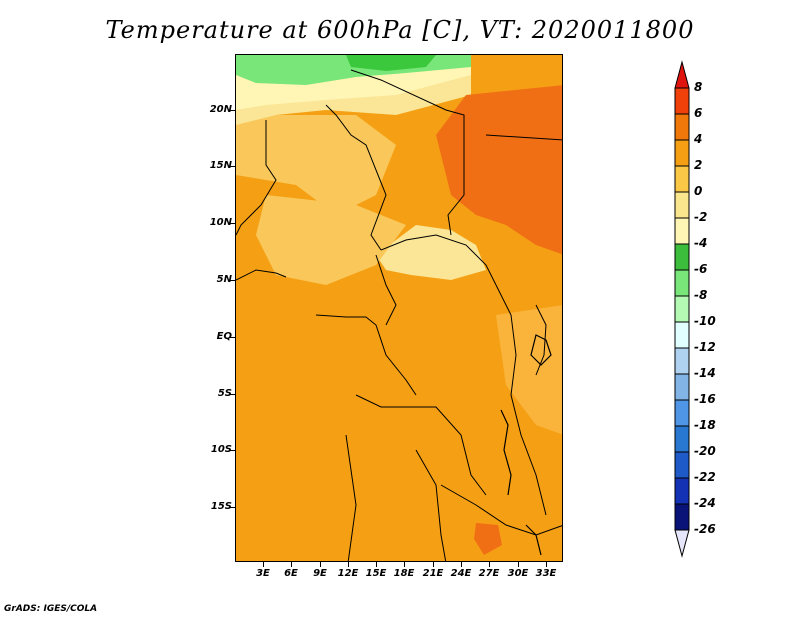  I want to click on lat-label-20n: 20N, so click(220, 109).